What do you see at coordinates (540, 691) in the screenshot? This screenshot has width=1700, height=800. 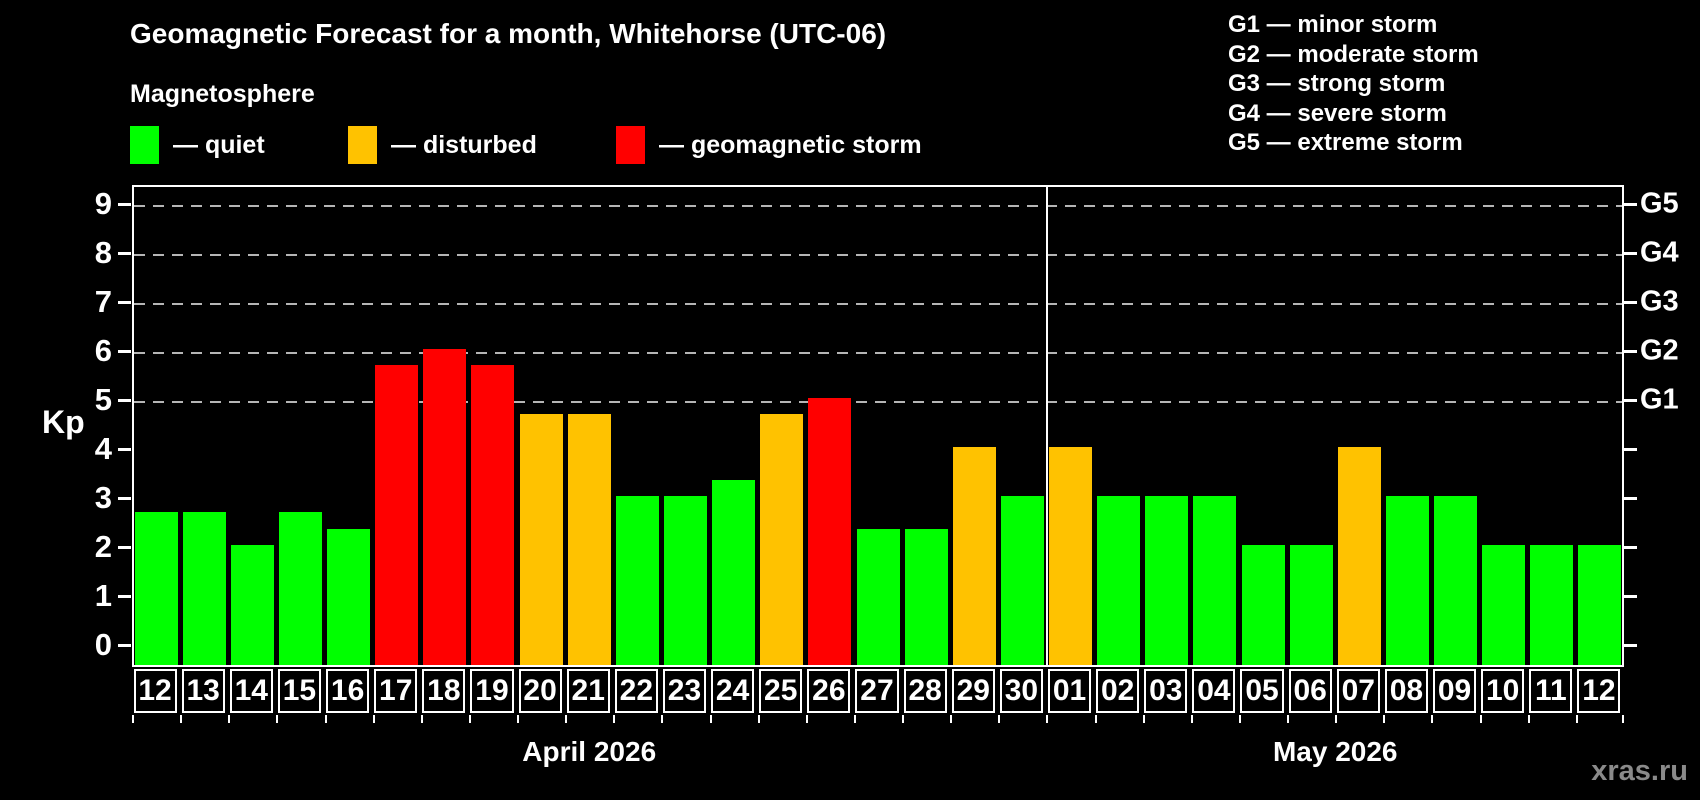 I see `date-label: 20` at bounding box center [540, 691].